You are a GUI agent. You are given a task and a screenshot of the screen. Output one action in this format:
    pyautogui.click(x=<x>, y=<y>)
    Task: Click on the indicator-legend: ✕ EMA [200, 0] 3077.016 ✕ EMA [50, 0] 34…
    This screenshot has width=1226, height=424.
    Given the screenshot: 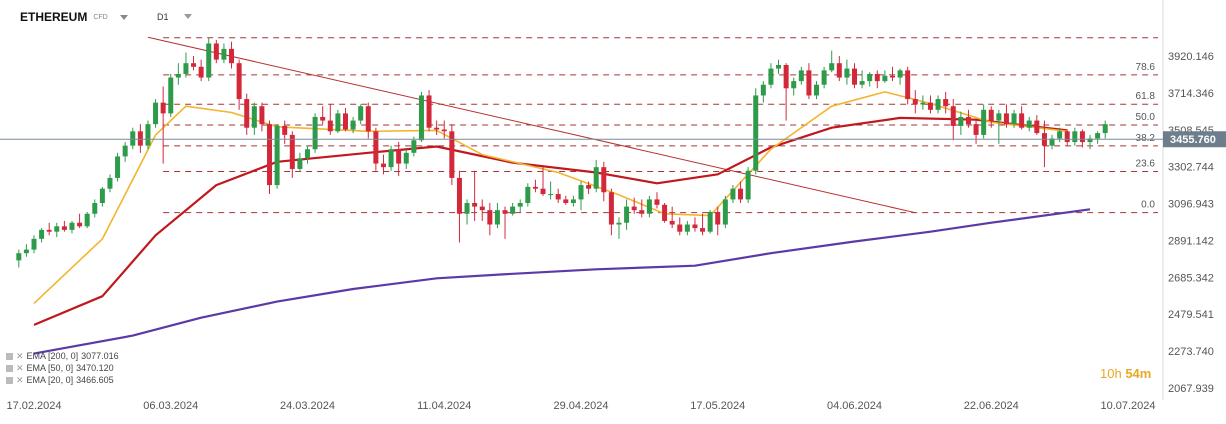 What is the action you would take?
    pyautogui.click(x=62, y=368)
    